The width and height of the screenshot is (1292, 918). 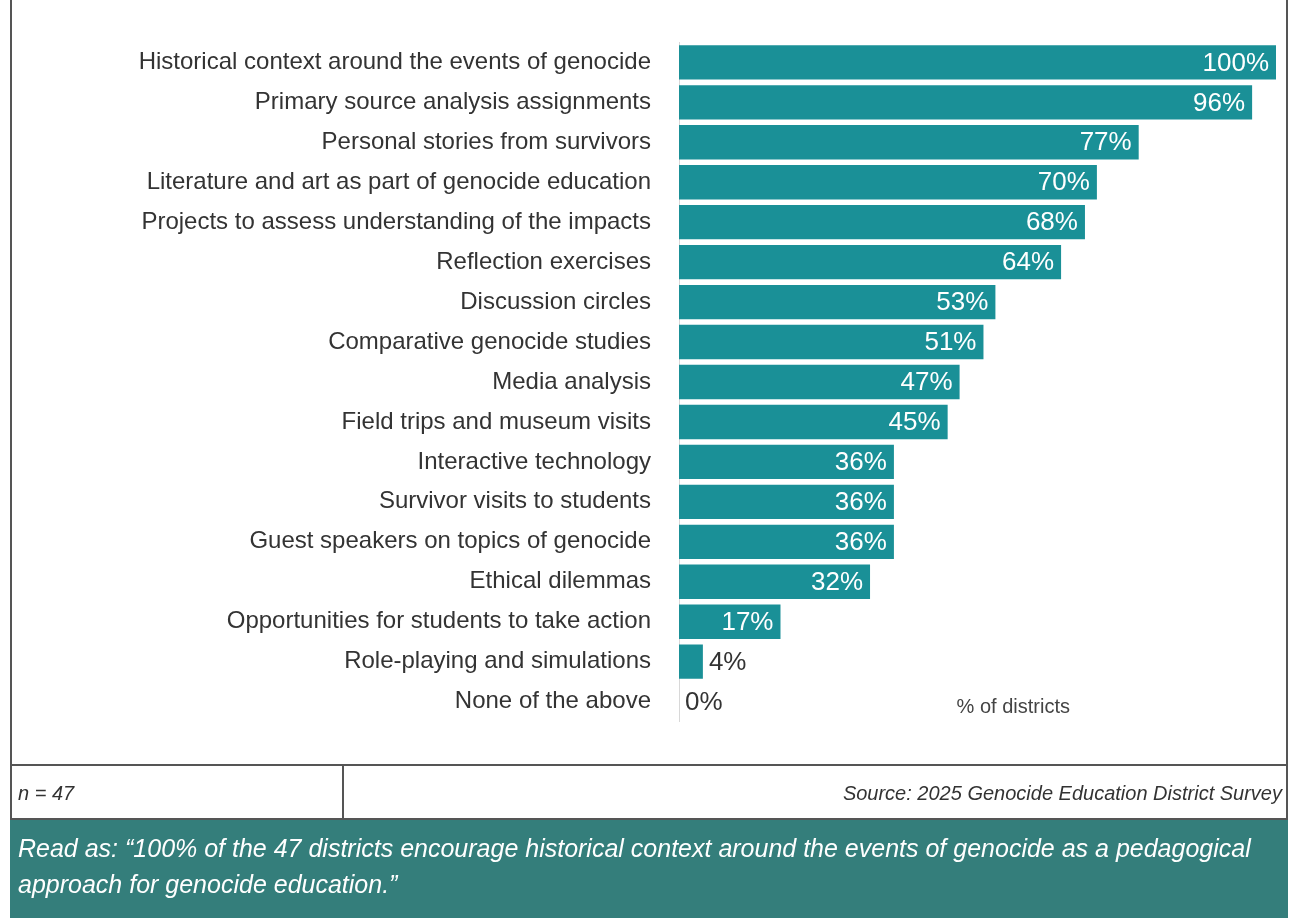 What do you see at coordinates (555, 300) in the screenshot?
I see `y-tick-label: Discussion circles` at bounding box center [555, 300].